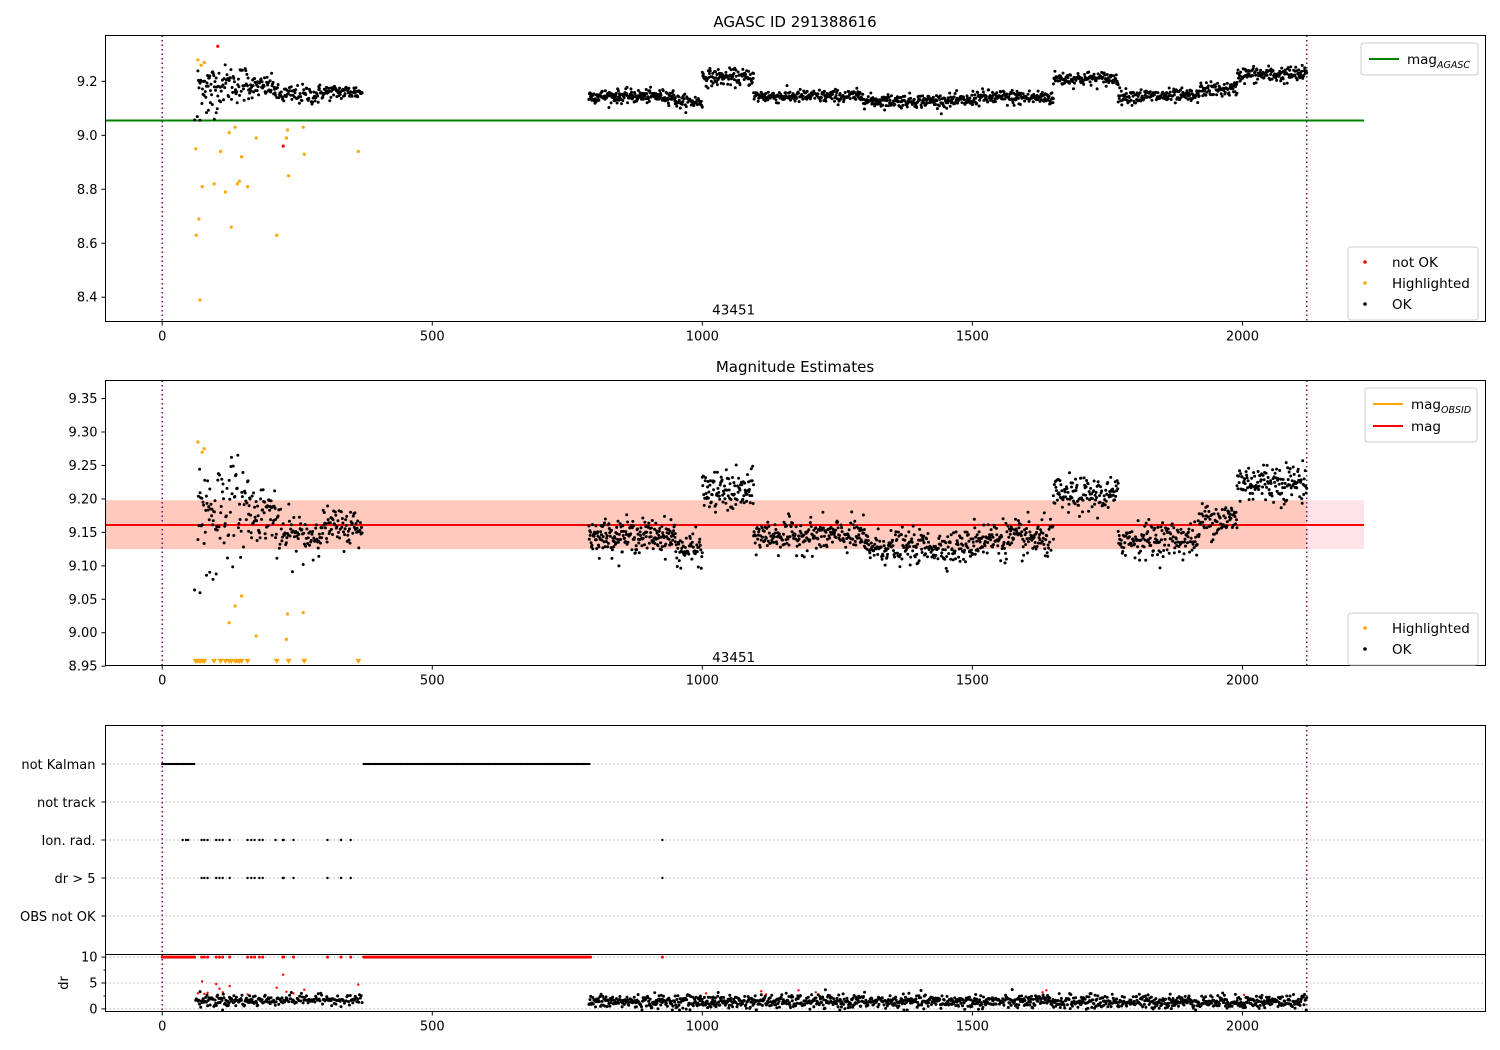 The image size is (1500, 1050). What do you see at coordinates (303, 613) in the screenshot?
I see `mag-point-highlighted` at bounding box center [303, 613].